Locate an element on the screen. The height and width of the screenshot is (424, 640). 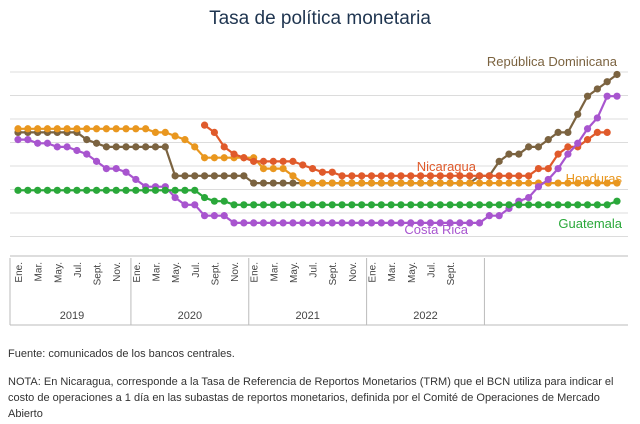
series-label-costa-rica: Costa Rica is located at coordinates (436, 229).